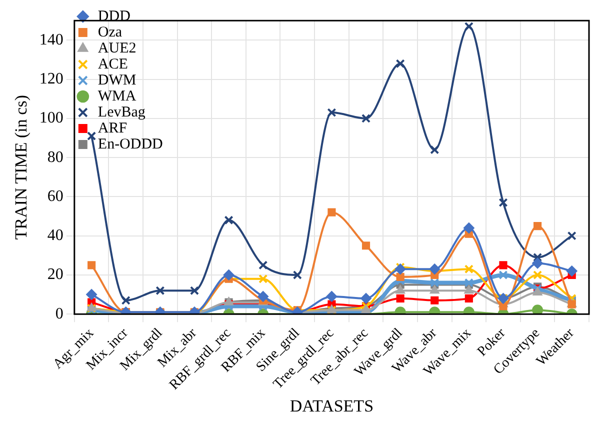  What do you see at coordinates (59, 313) in the screenshot?
I see `y-tick-label: 0` at bounding box center [59, 313].